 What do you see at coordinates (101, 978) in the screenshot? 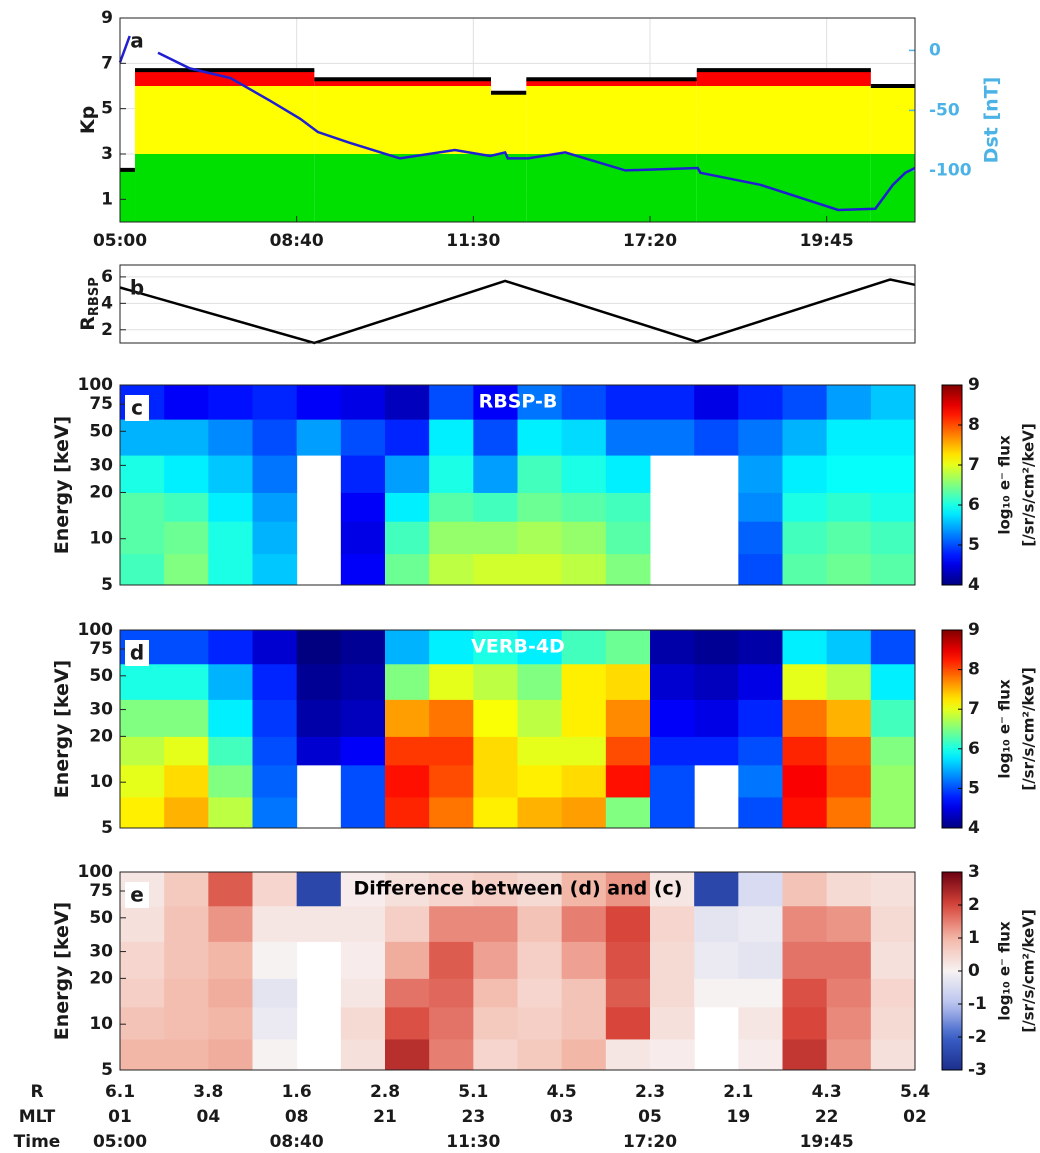
I see `y-tick-label: 20` at bounding box center [101, 978].